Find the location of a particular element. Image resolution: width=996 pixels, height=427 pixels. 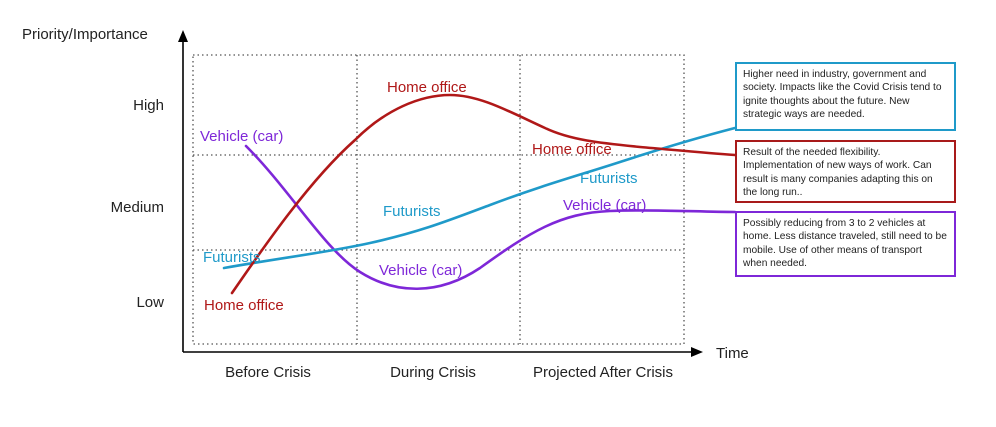

futurists-label-after: Futurists is located at coordinates (609, 178).